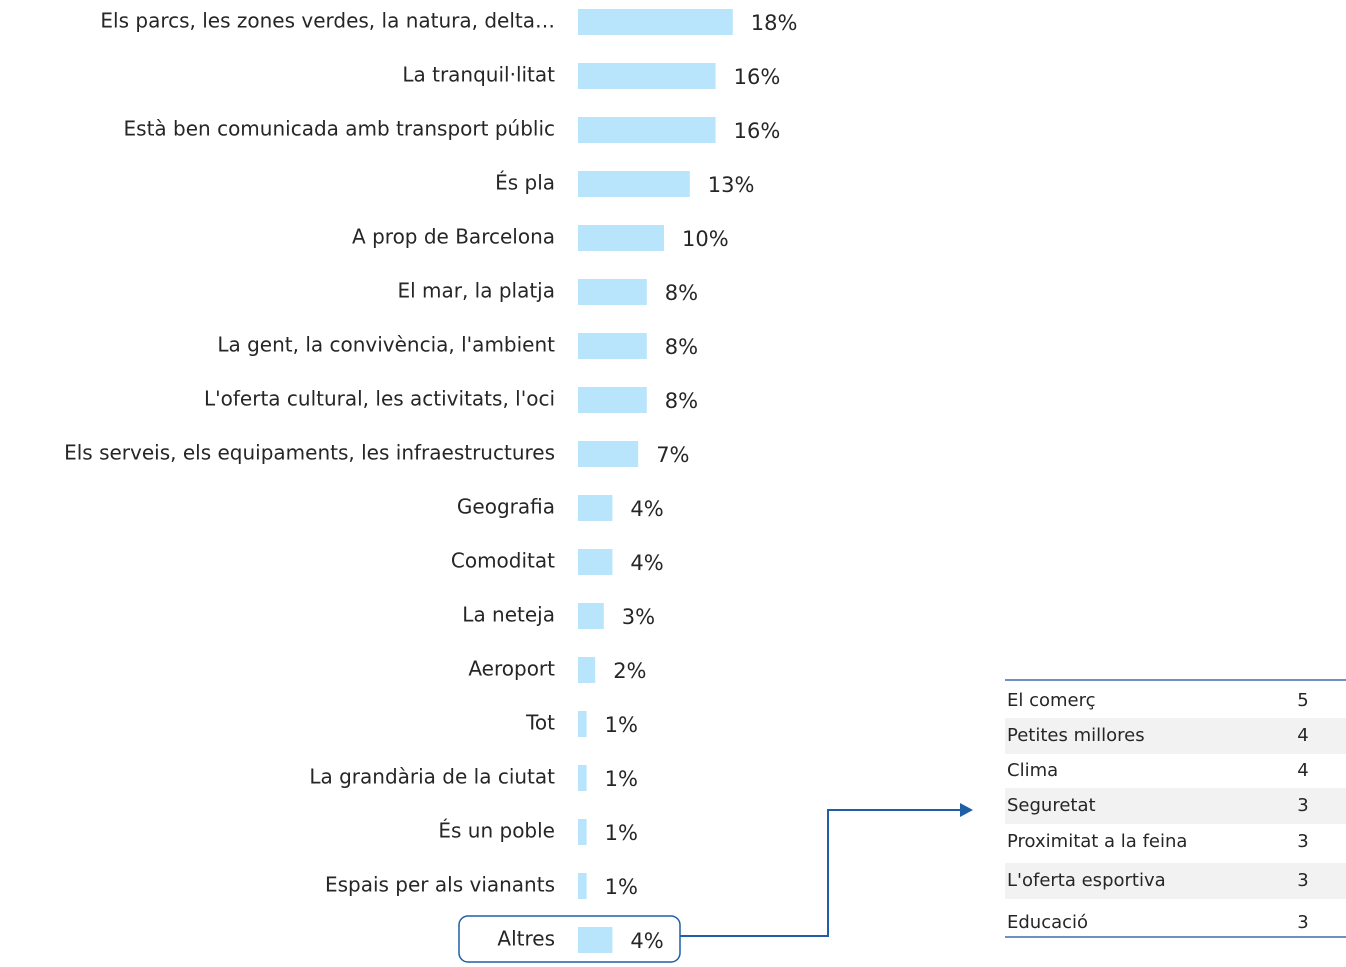 This screenshot has width=1346, height=967. Describe the element at coordinates (339, 129) in the screenshot. I see `category-label: Està ben comunicada amb transport públic` at that location.